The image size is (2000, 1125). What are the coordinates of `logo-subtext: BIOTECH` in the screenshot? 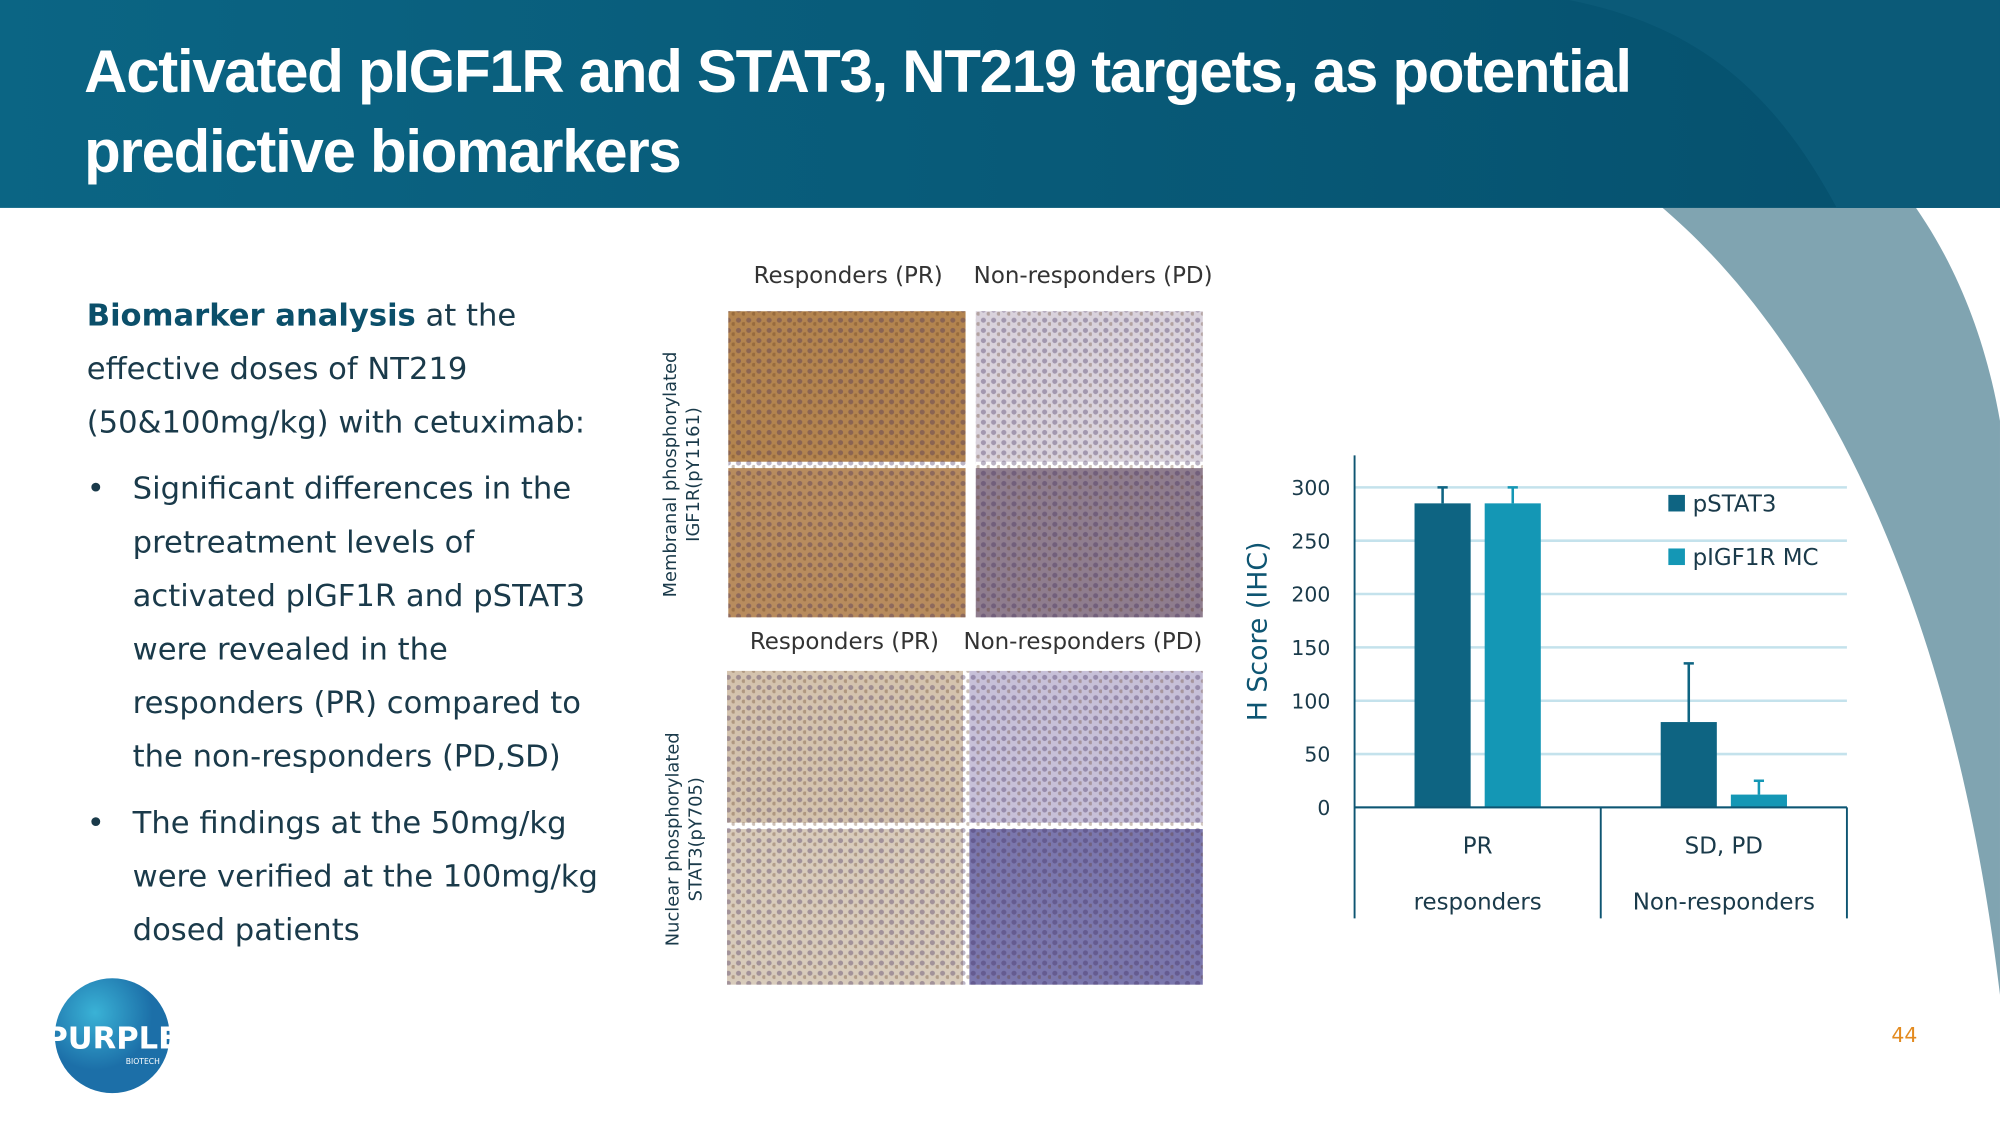 It's located at (143, 1061).